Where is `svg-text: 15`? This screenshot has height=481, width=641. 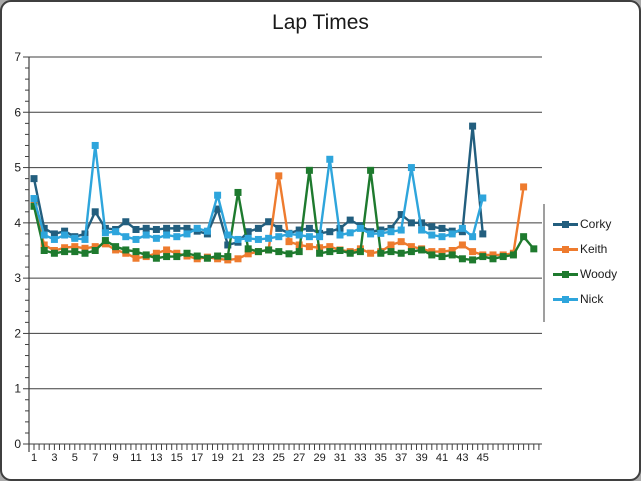
svg-text: 15 is located at coordinates (177, 458).